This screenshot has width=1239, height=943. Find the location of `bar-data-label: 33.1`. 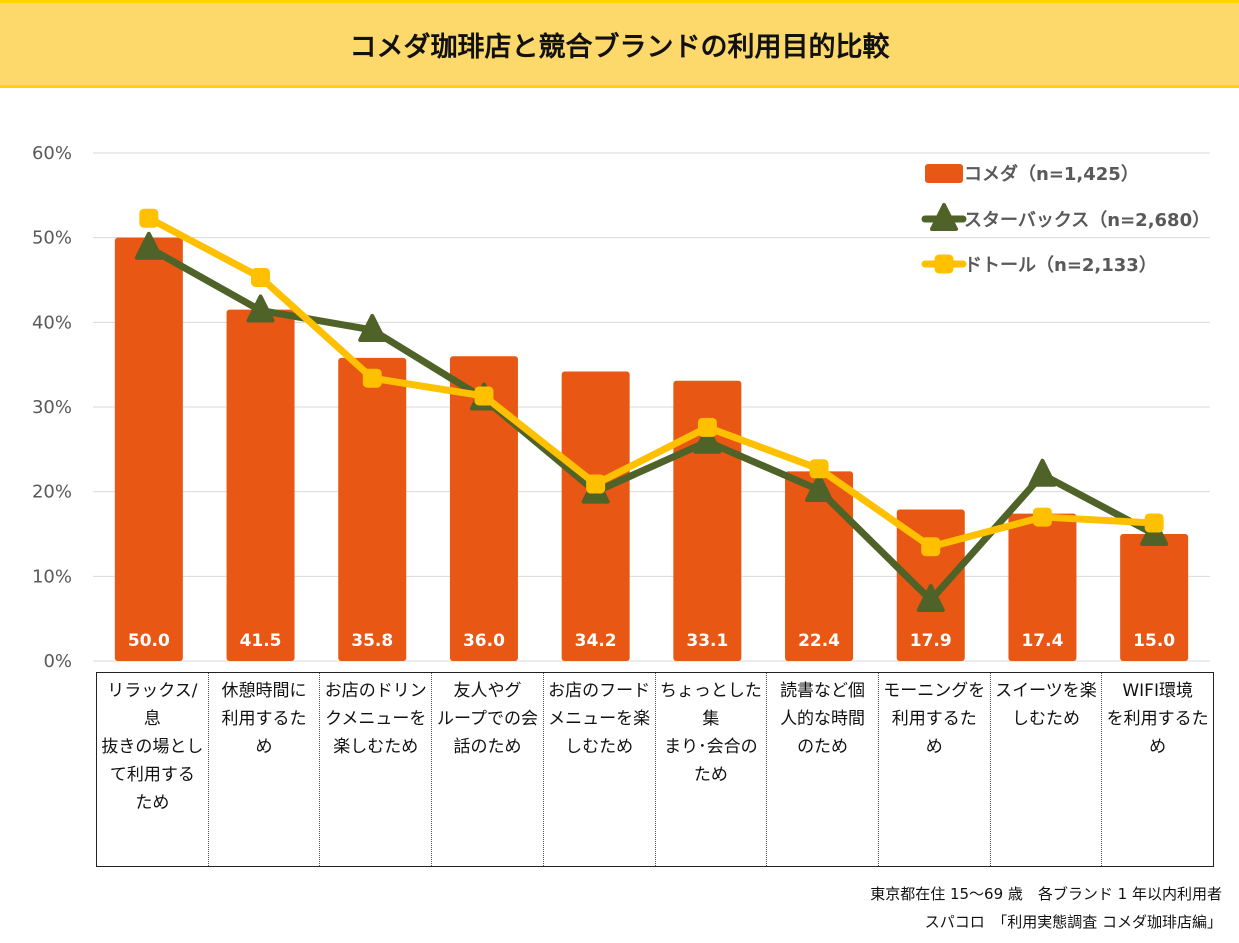

bar-data-label: 33.1 is located at coordinates (707, 641).